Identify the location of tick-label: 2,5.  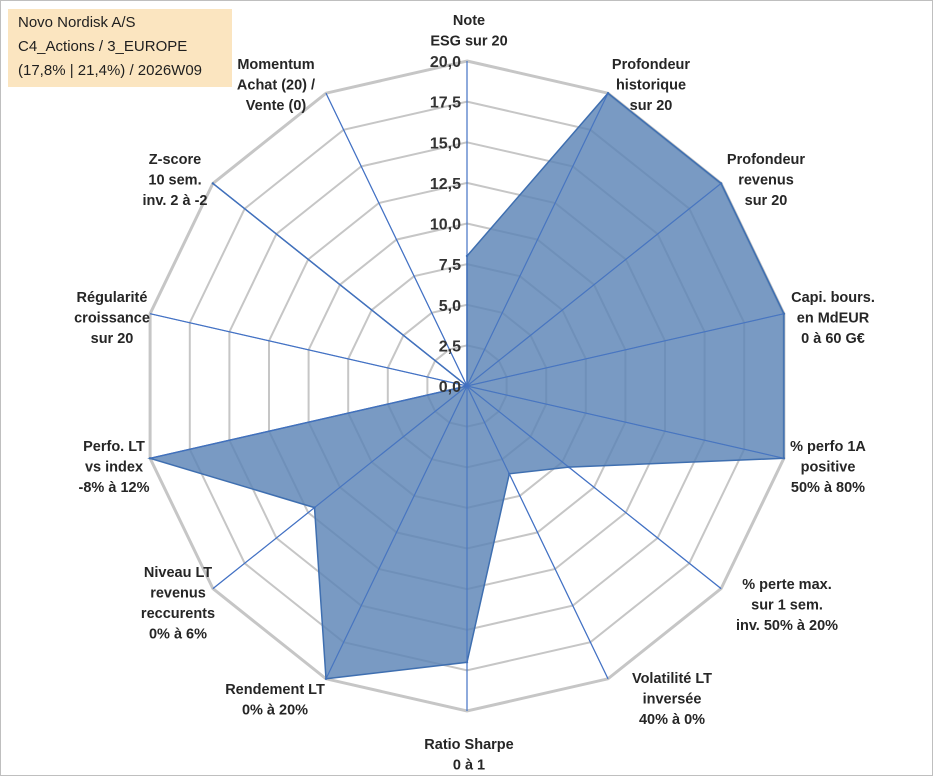
(450, 346).